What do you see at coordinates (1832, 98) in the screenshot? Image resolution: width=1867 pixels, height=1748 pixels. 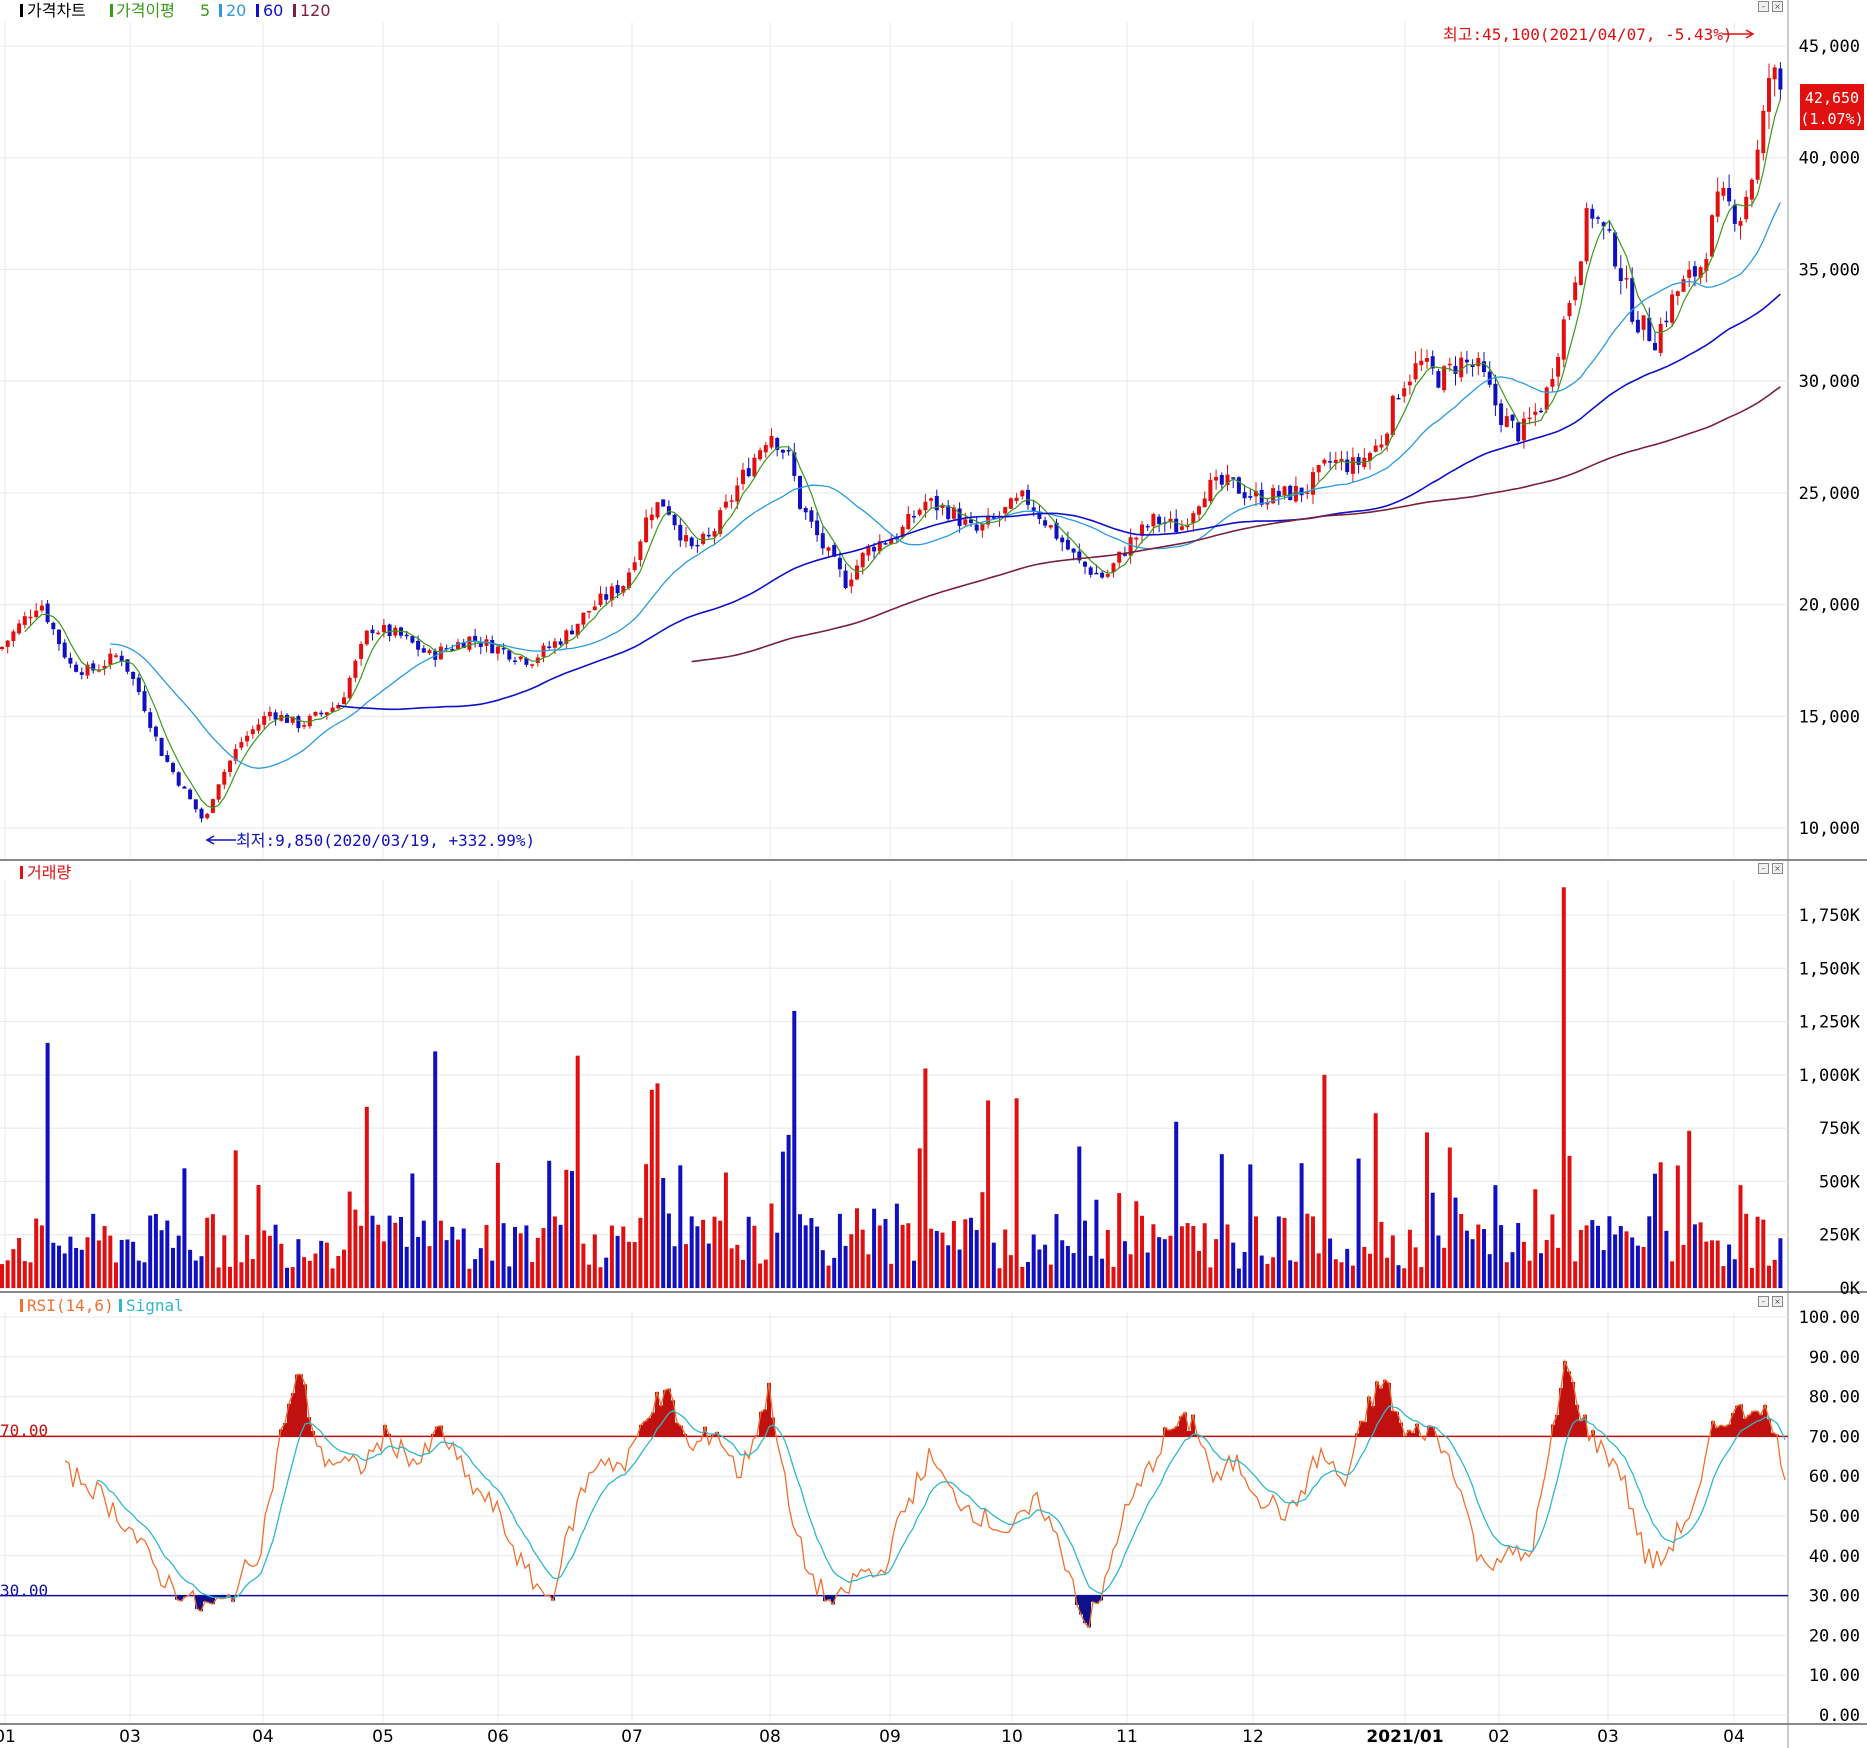 I see `current-price: 42,650` at bounding box center [1832, 98].